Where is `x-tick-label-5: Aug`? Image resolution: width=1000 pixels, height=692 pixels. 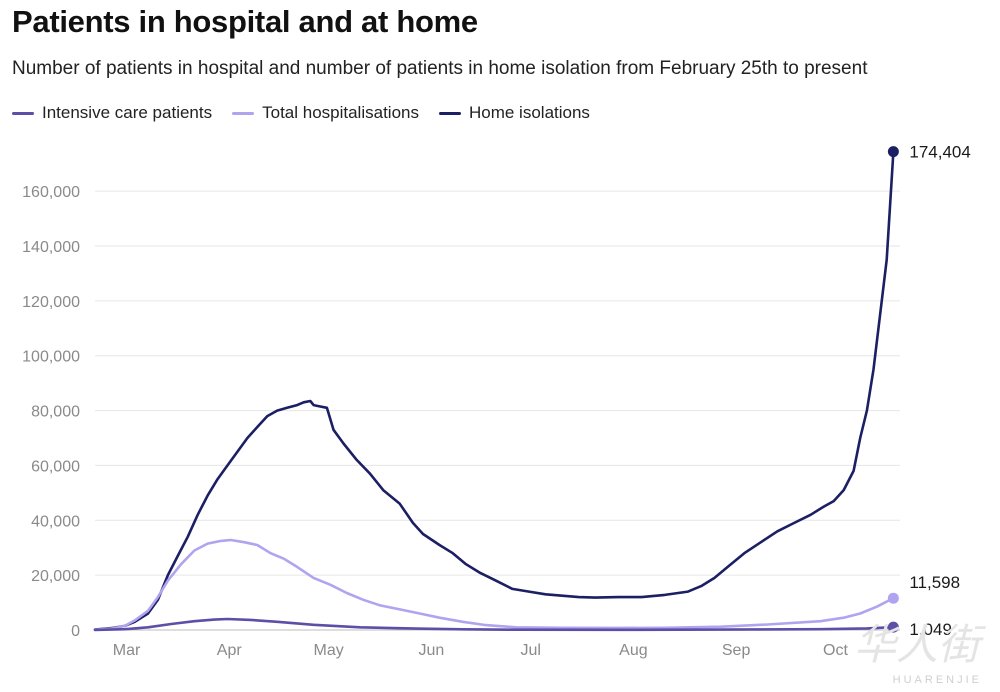 x-tick-label-5: Aug is located at coordinates (633, 650).